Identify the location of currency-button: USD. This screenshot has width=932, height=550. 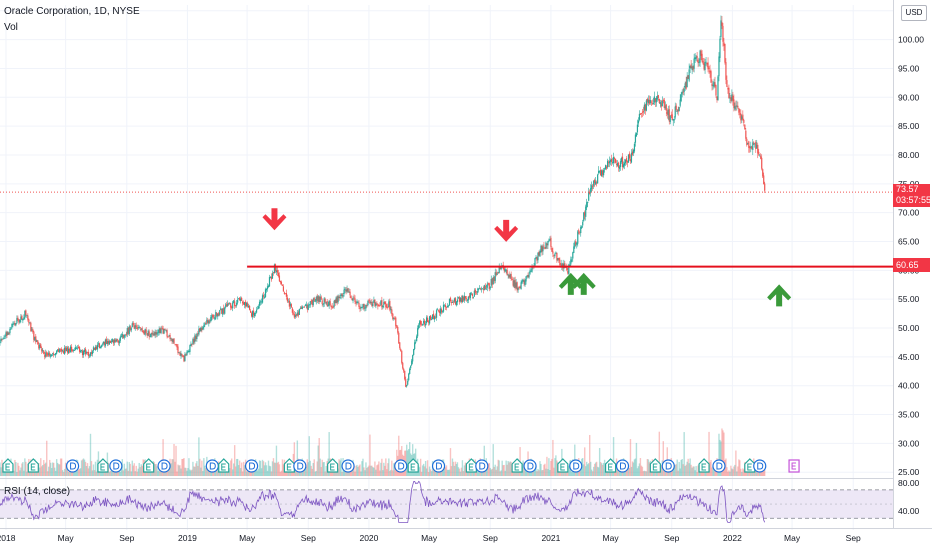
(914, 13).